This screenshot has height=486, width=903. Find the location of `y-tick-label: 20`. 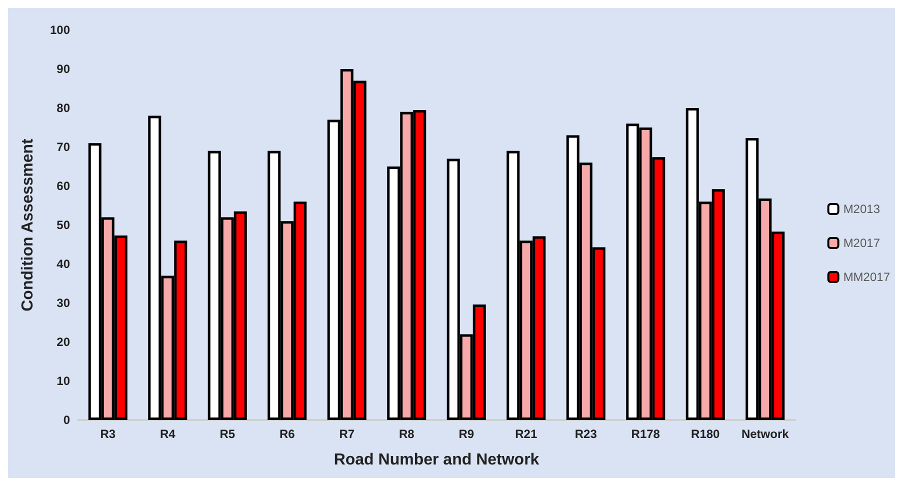

y-tick-label: 20 is located at coordinates (63, 342).